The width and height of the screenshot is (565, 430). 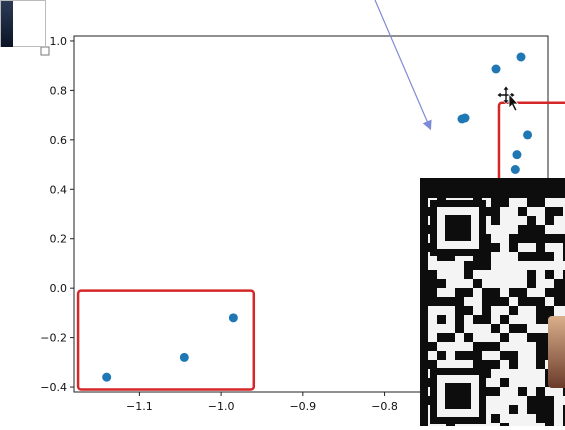 I want to click on y-tick-label: −0.4, so click(x=53, y=387).